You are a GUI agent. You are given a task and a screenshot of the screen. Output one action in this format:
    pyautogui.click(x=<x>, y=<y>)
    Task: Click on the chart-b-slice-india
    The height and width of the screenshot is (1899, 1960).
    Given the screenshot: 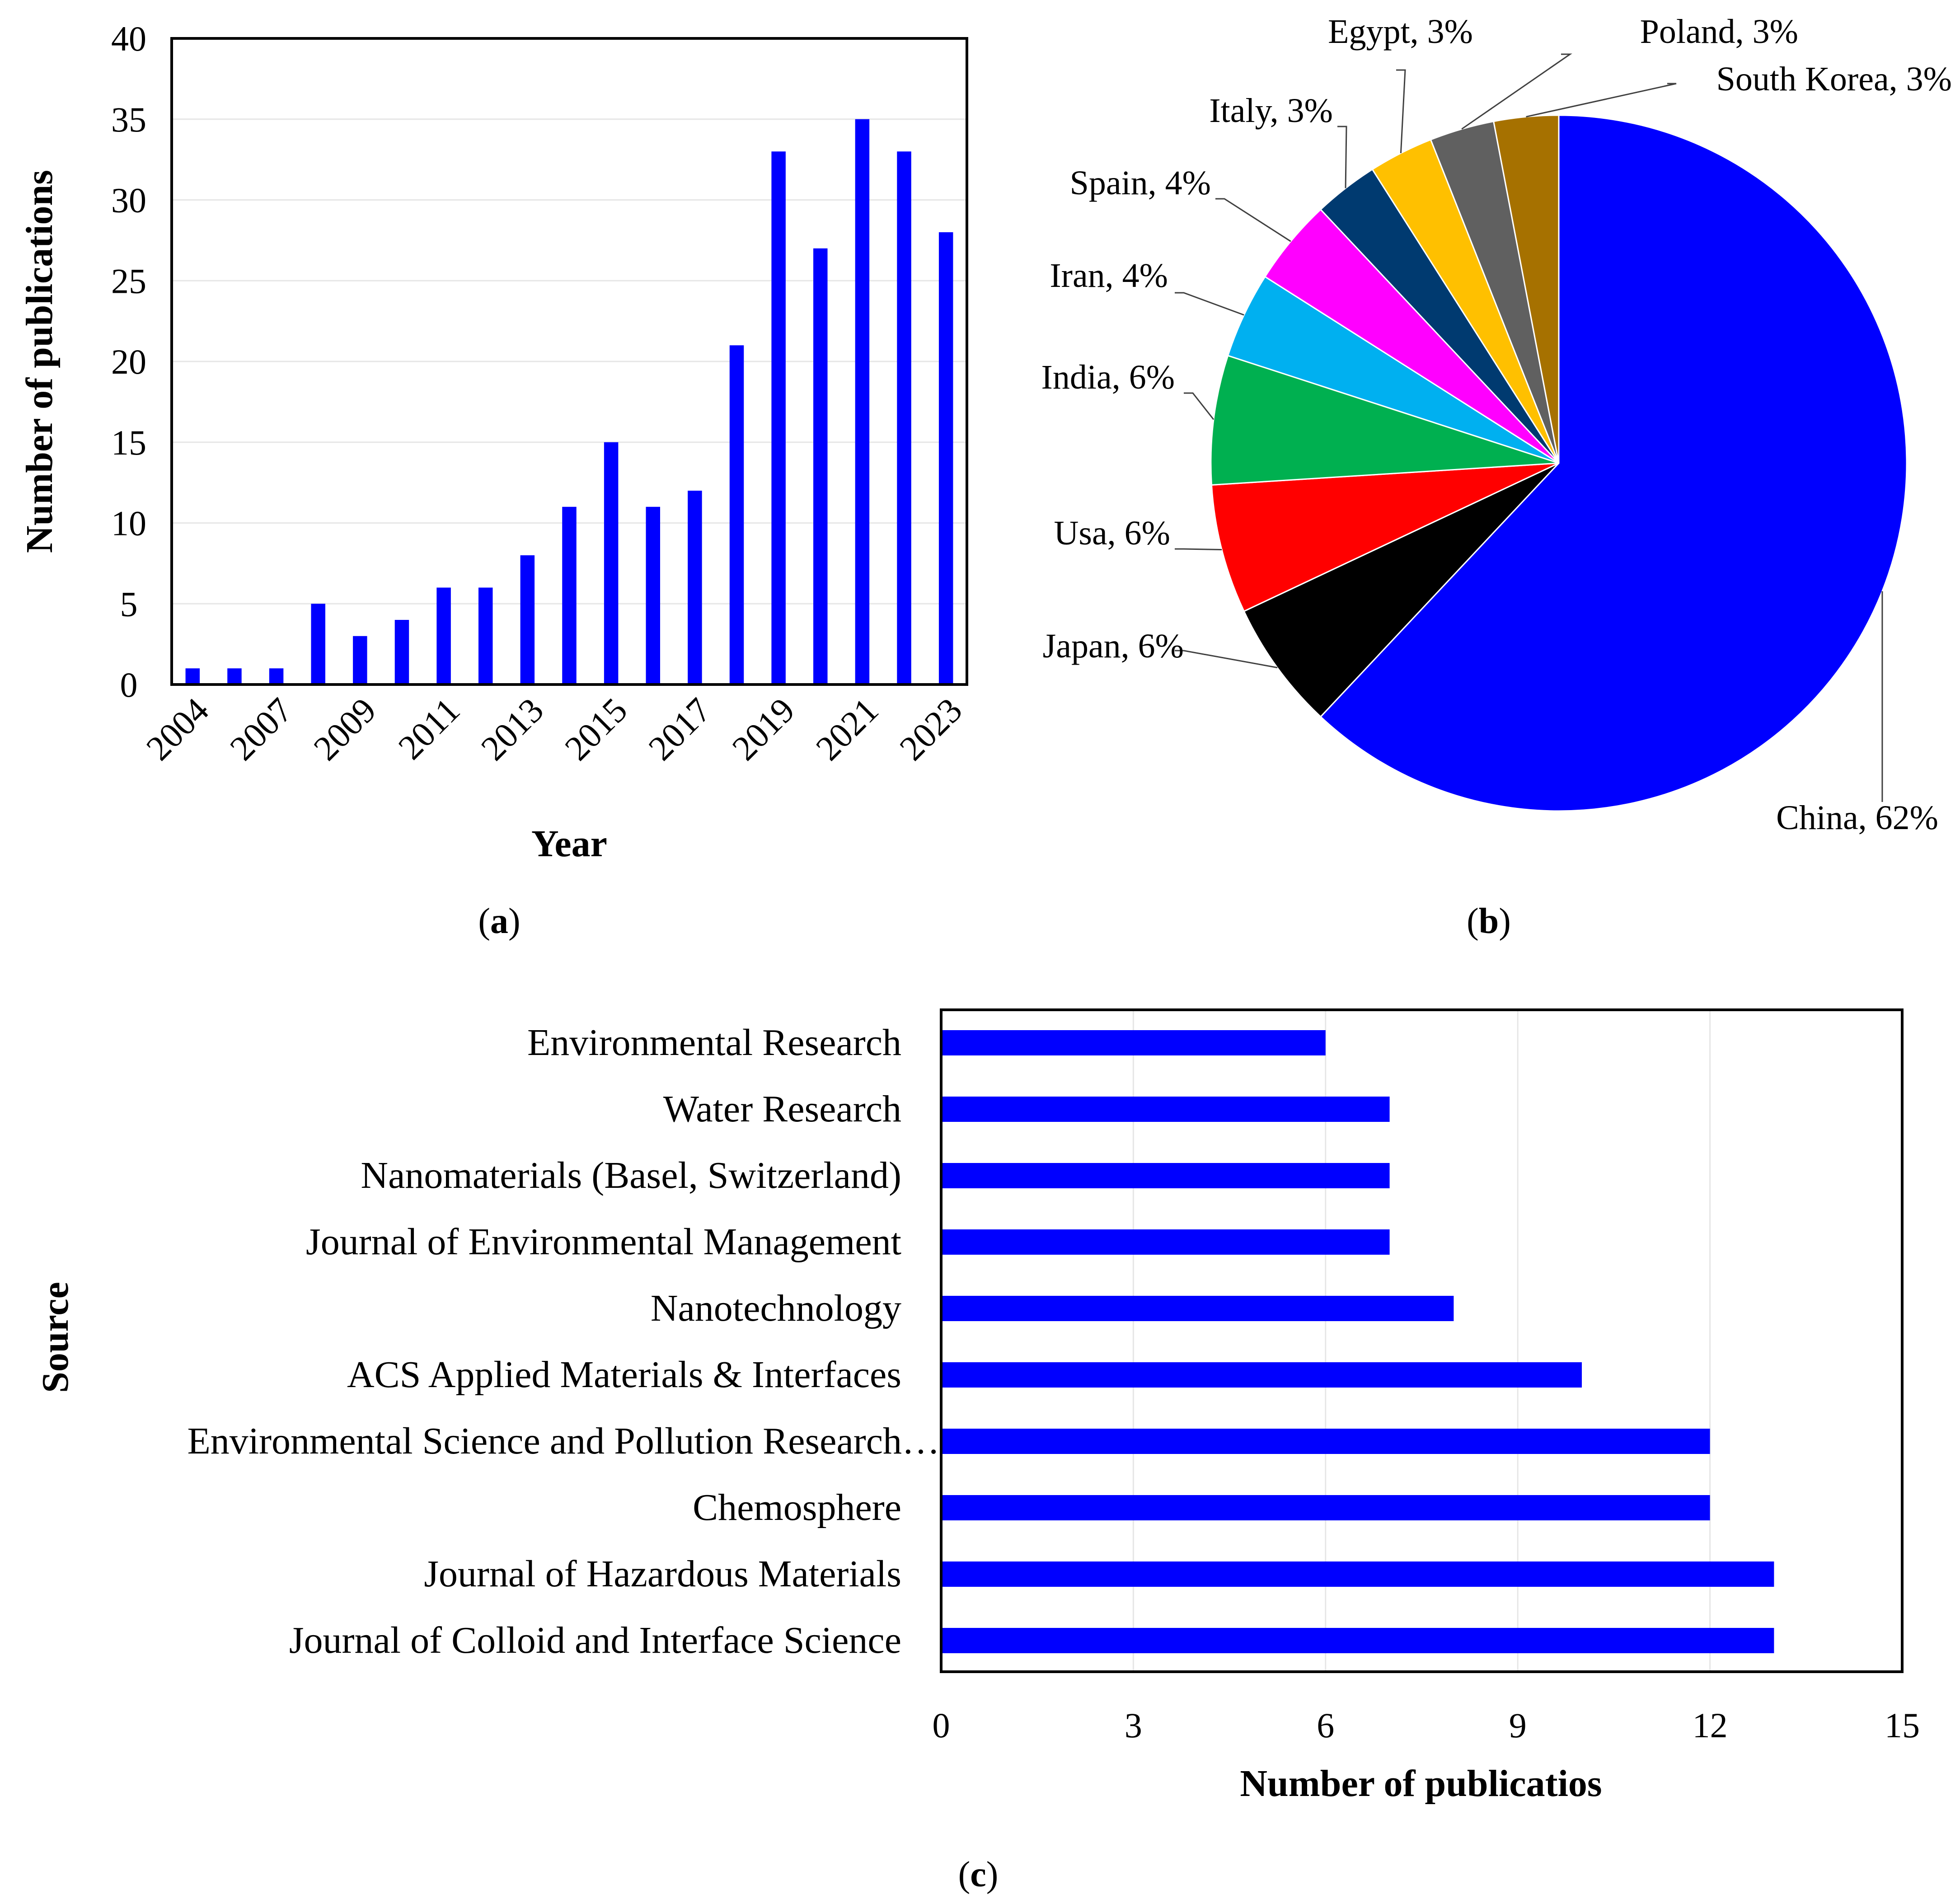 What is the action you would take?
    pyautogui.click(x=1384, y=421)
    